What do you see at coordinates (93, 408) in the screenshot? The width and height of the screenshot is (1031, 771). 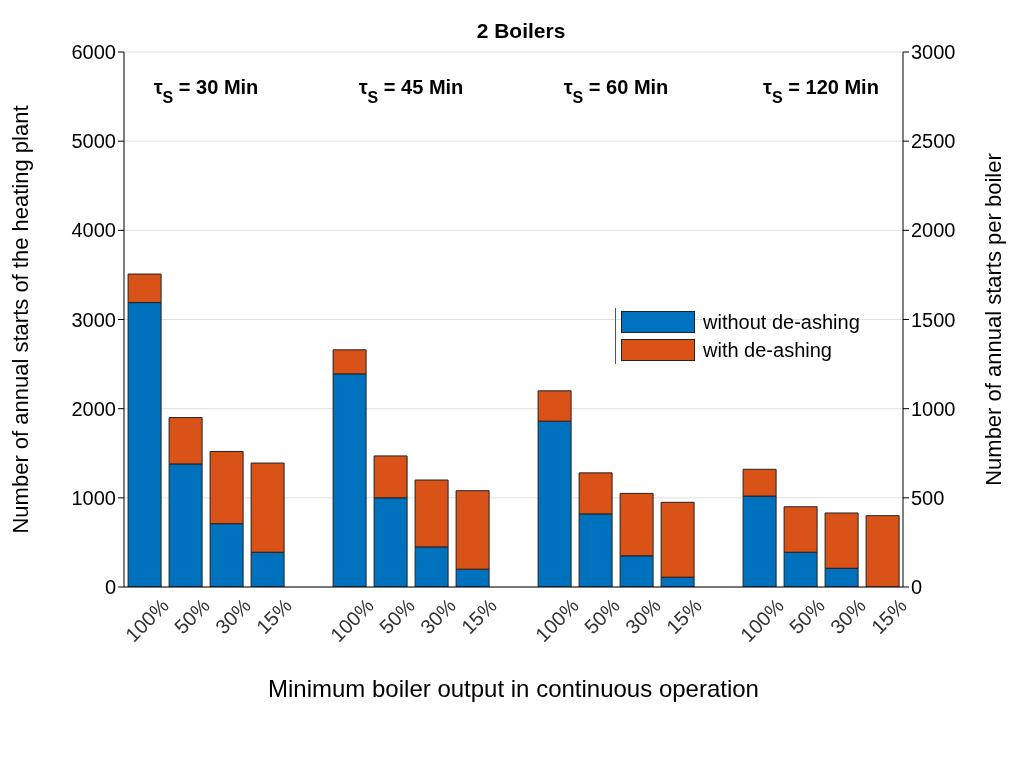 I see `y-tick-label: 2000` at bounding box center [93, 408].